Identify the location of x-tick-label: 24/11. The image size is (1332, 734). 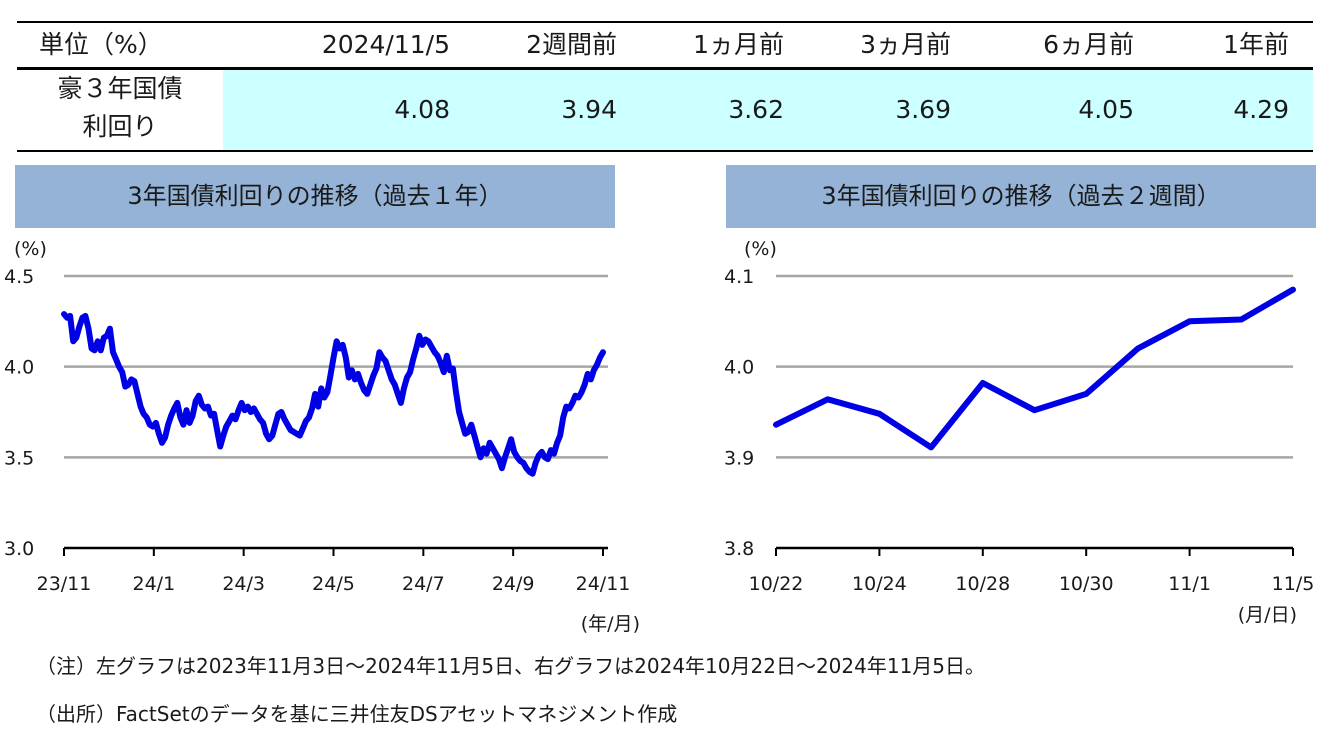
(603, 584).